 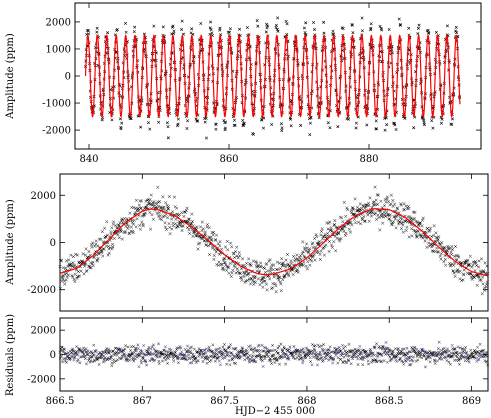 I want to click on y-tick-label: 0, so click(x=53, y=243).